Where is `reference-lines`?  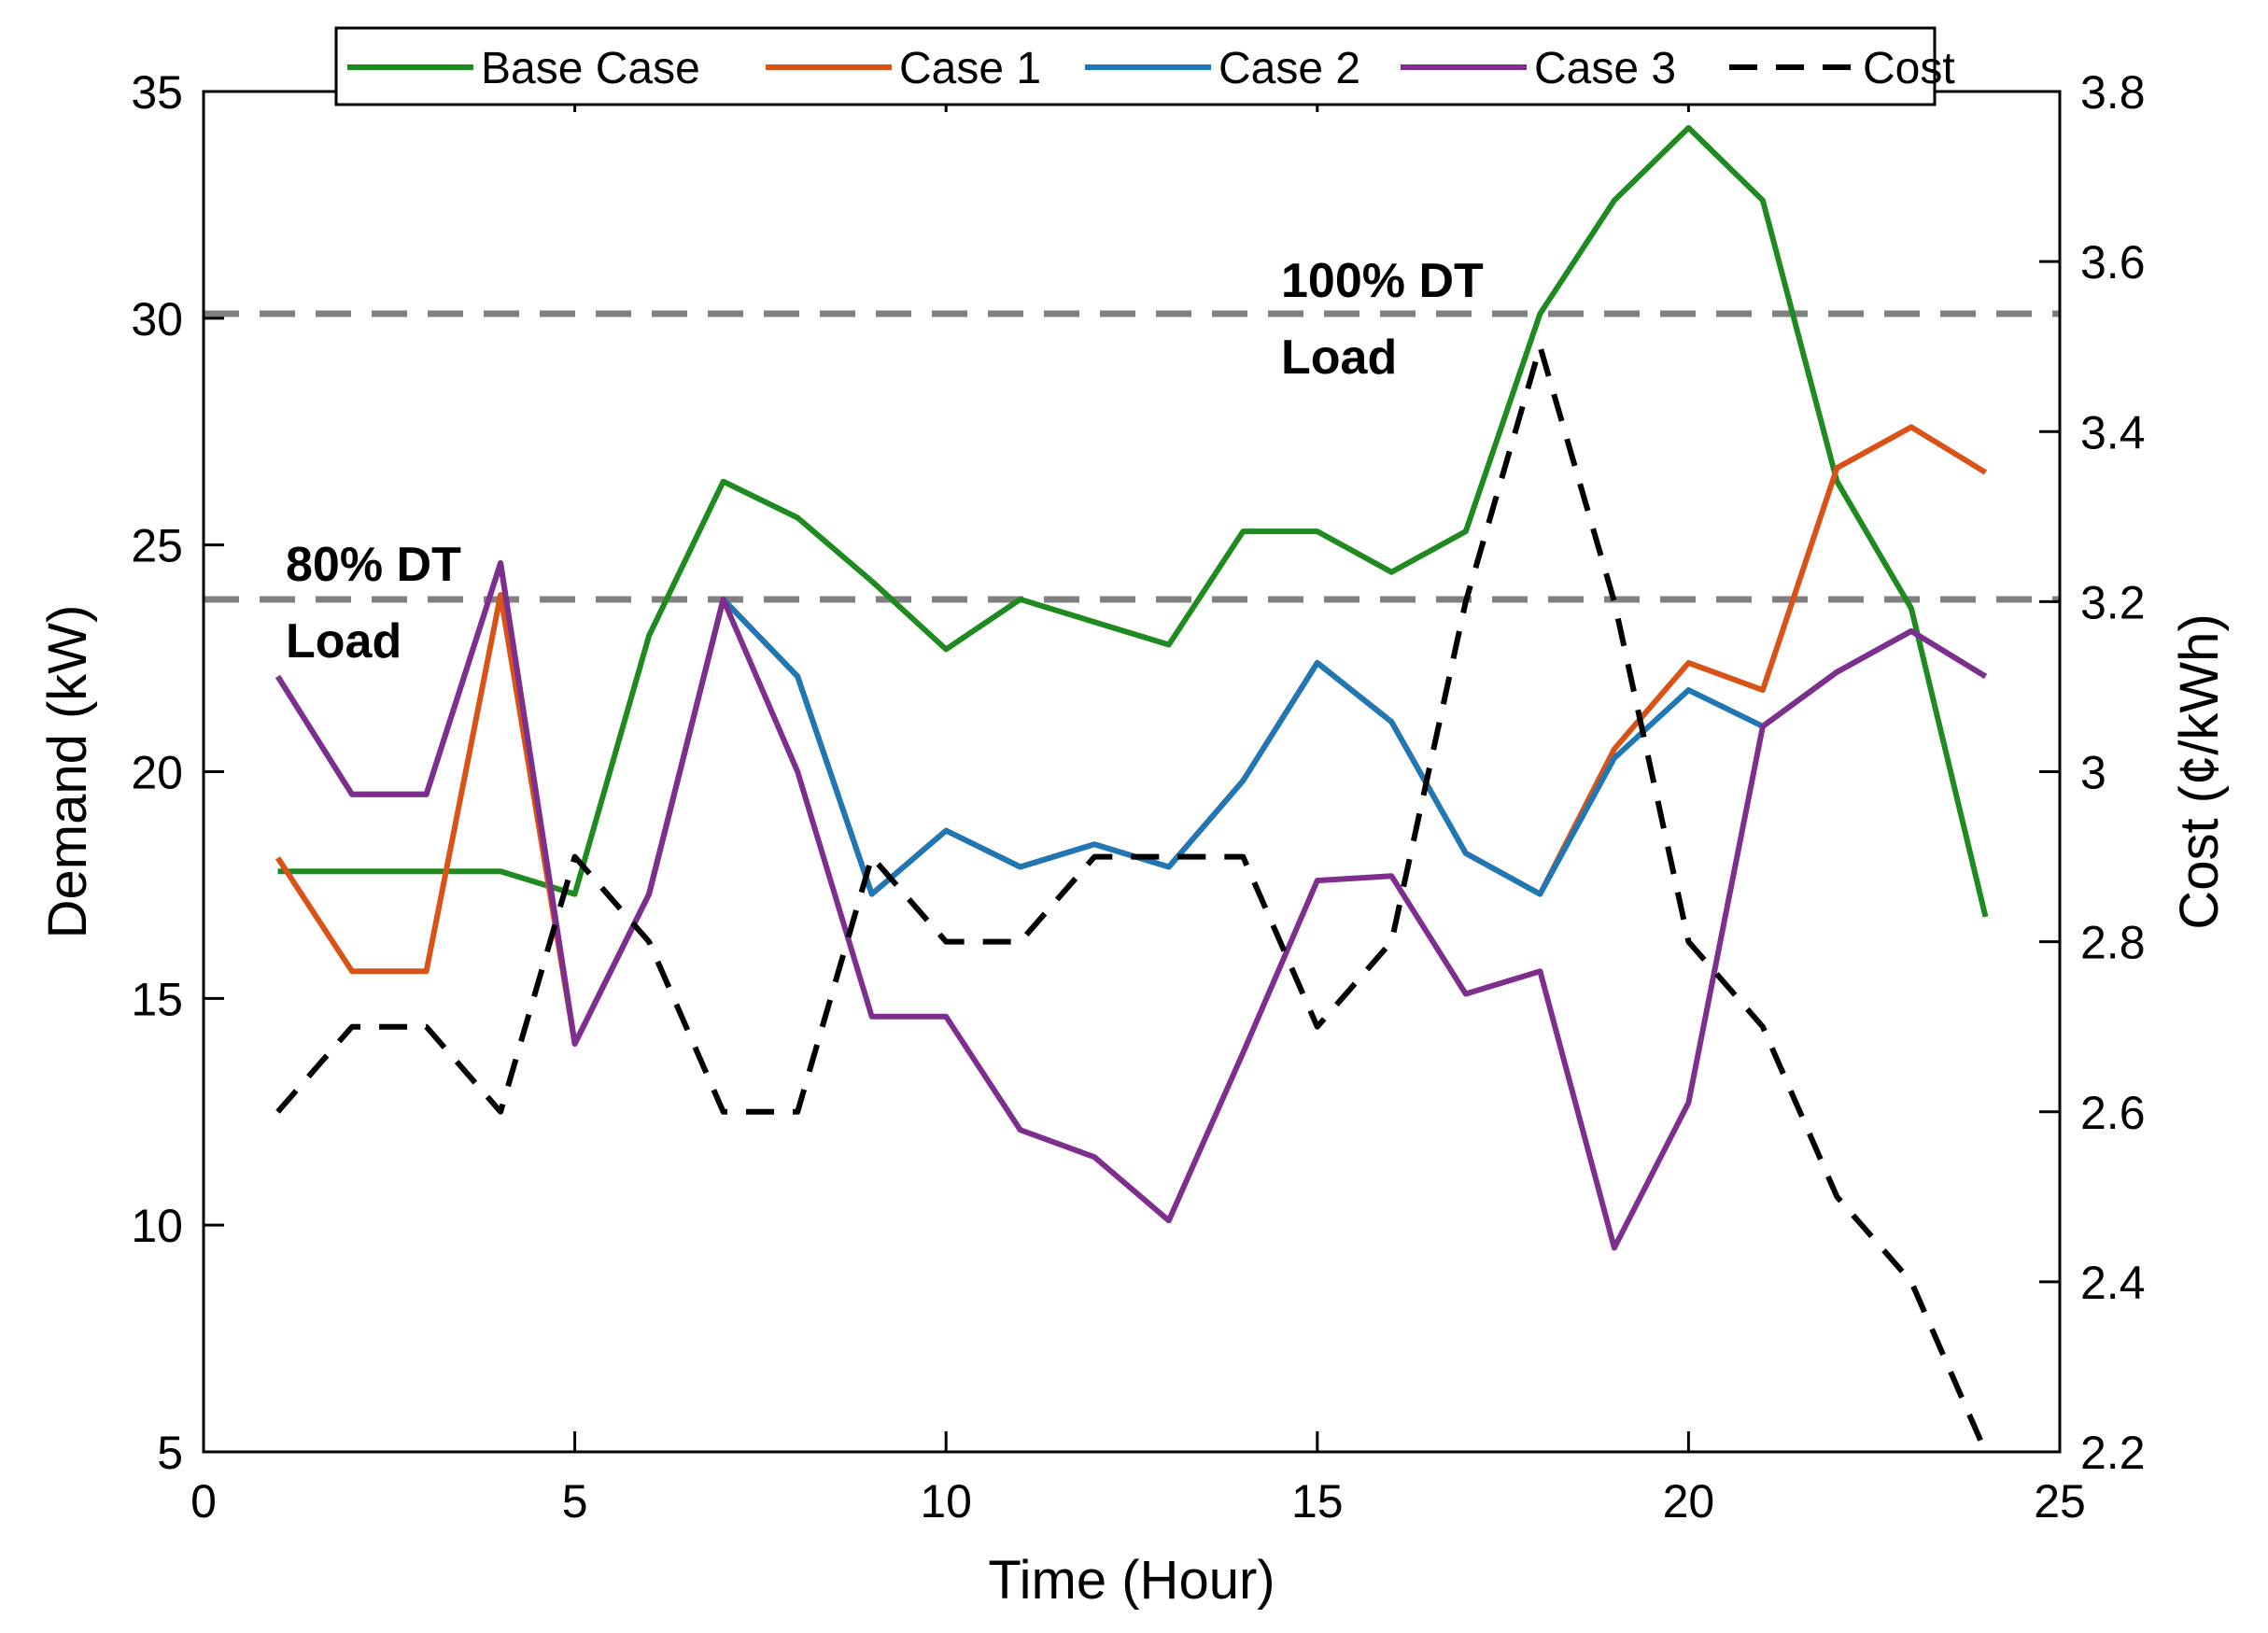 reference-lines is located at coordinates (1132, 456).